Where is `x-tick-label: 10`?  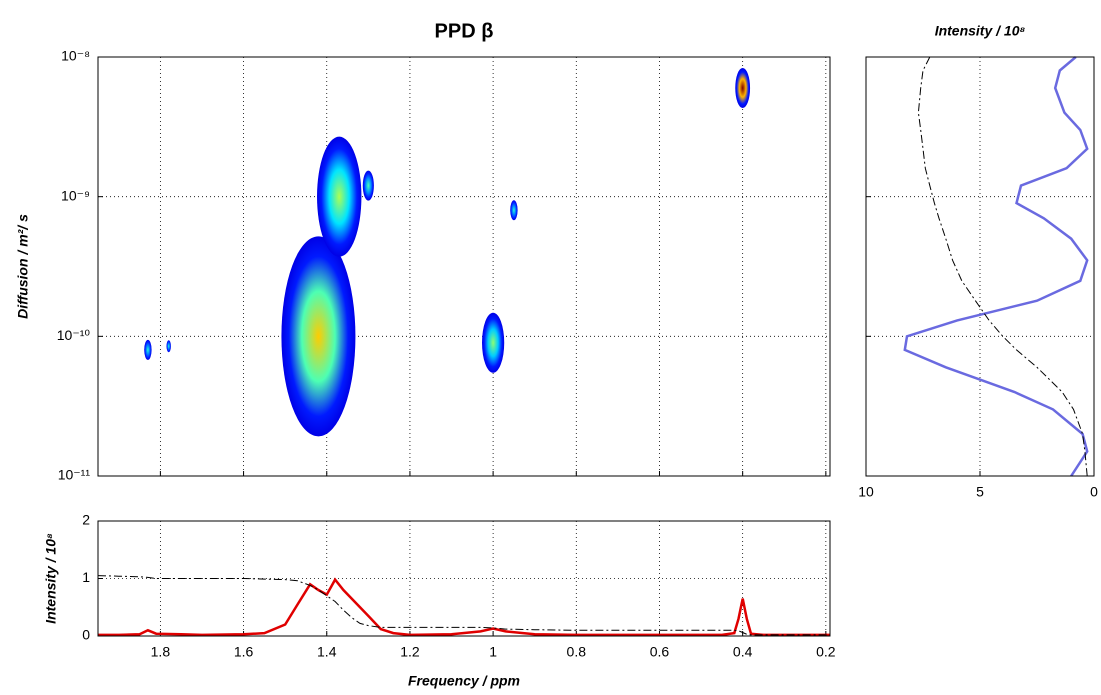 x-tick-label: 10 is located at coordinates (866, 492).